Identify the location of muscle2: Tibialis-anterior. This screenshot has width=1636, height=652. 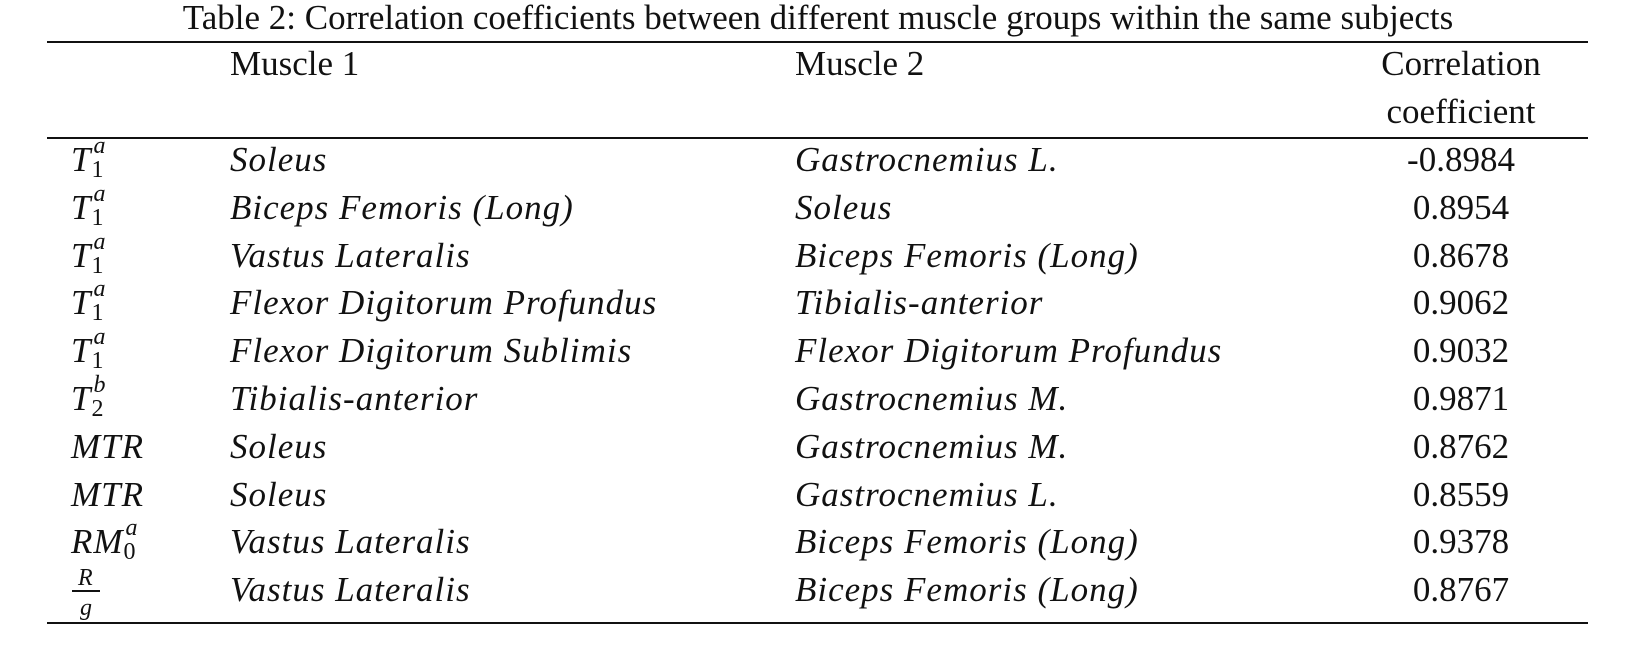
(919, 303).